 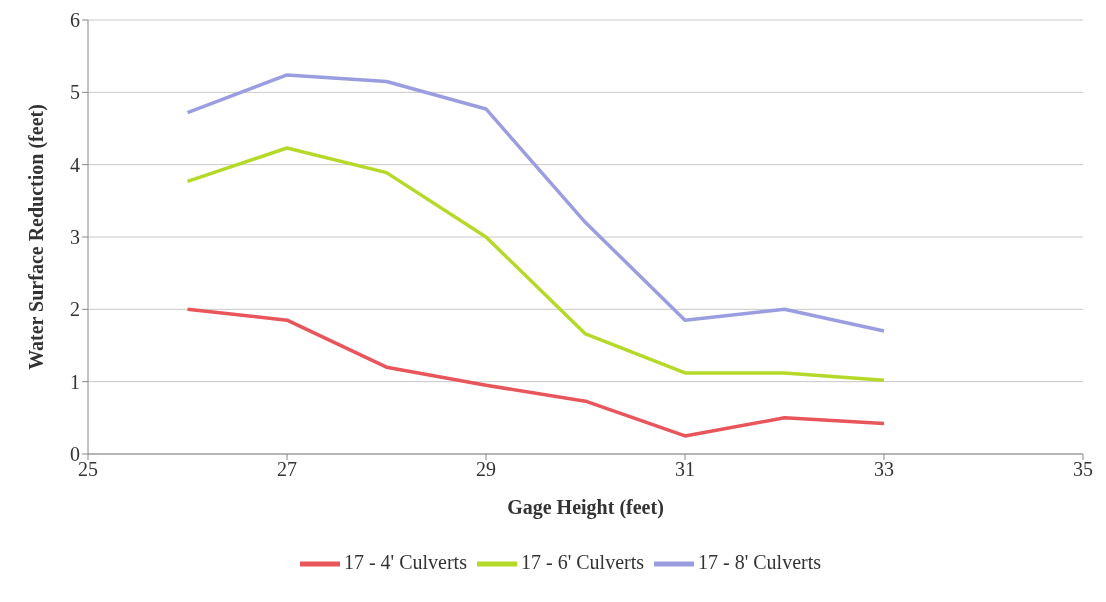 I want to click on x-tick-label: 33, so click(x=884, y=469).